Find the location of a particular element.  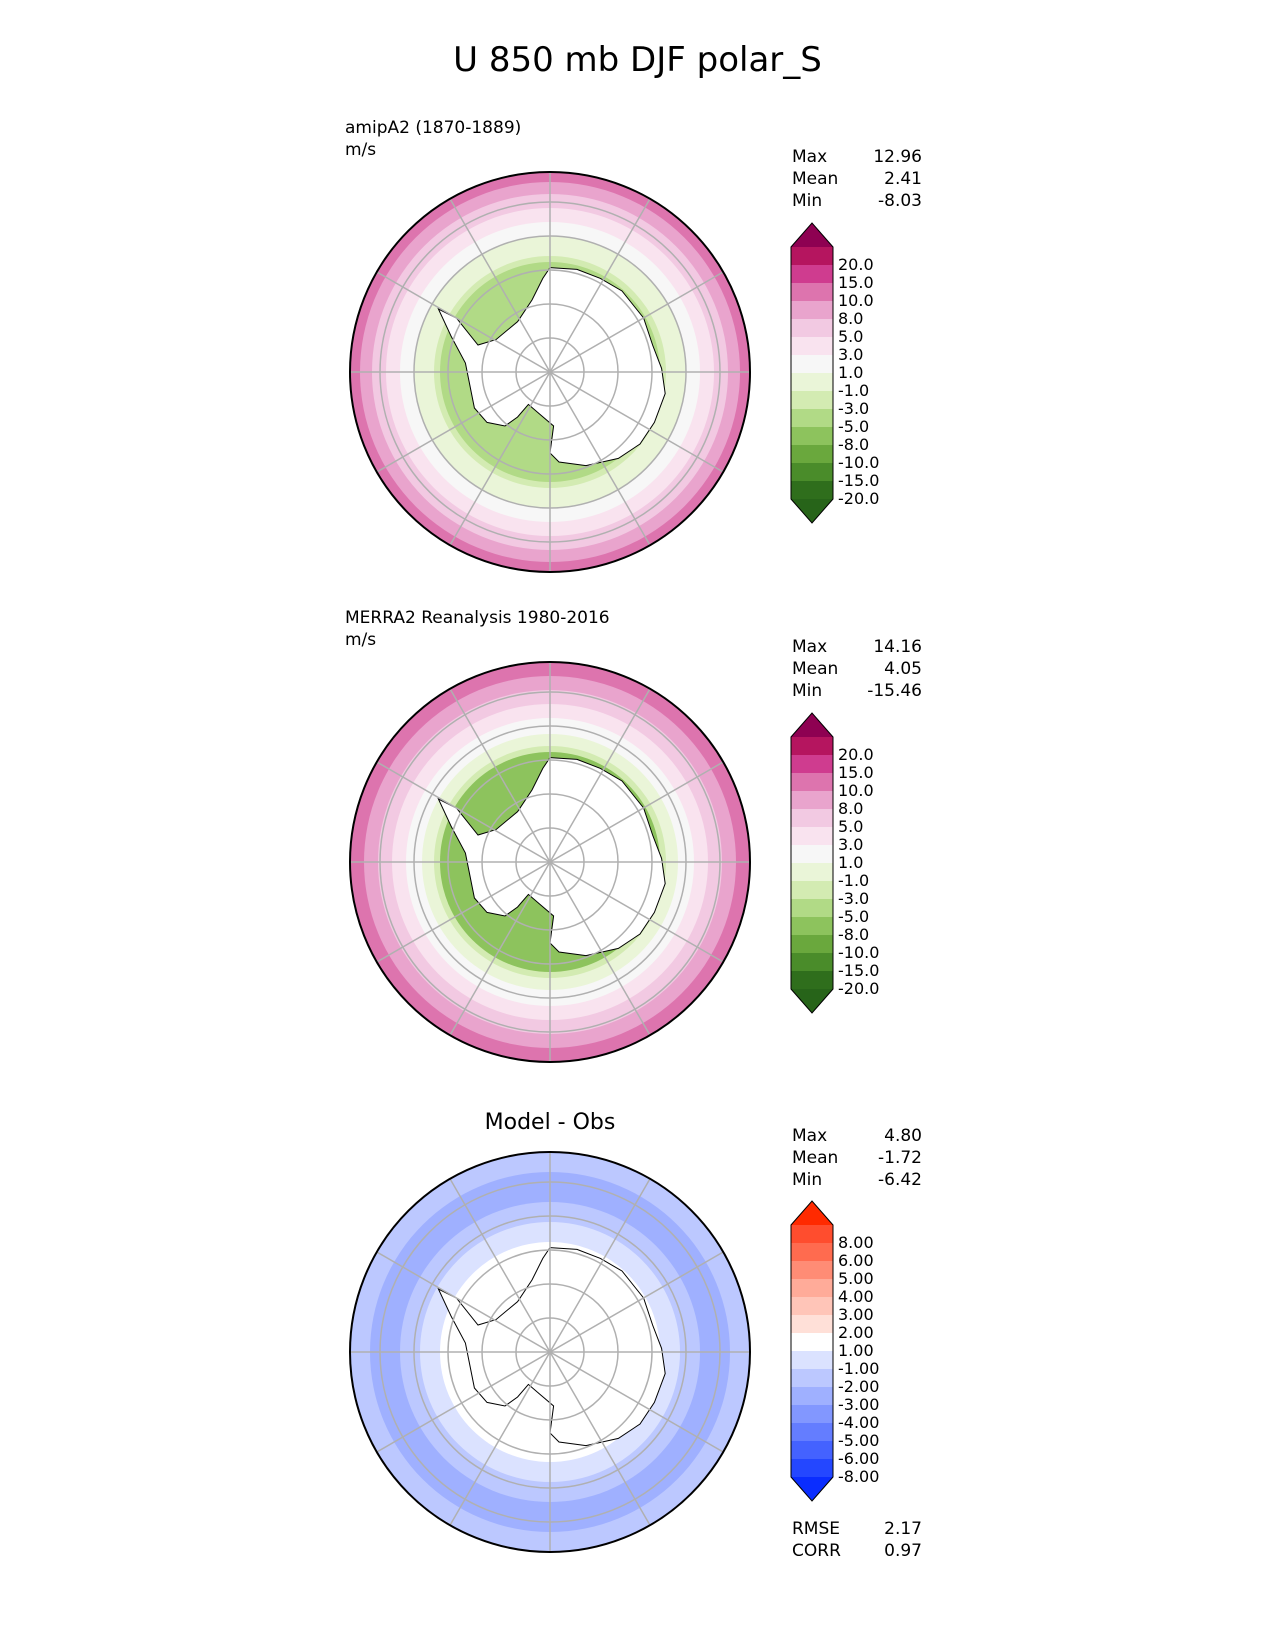

colorbar-tick-label: -3.00 is located at coordinates (859, 1404).